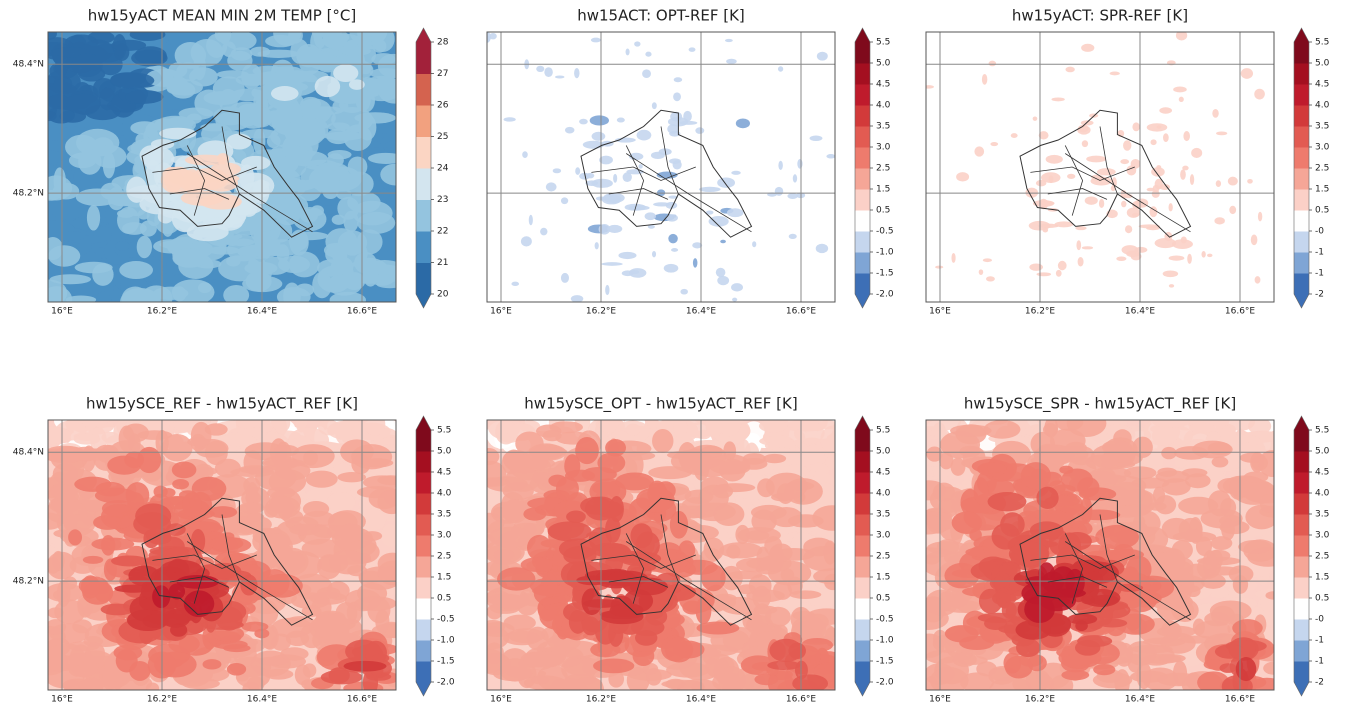 The image size is (1345, 708). I want to click on panel-title: hw15yACT MEAN MIN 2M TEMP [°C], so click(222, 16).